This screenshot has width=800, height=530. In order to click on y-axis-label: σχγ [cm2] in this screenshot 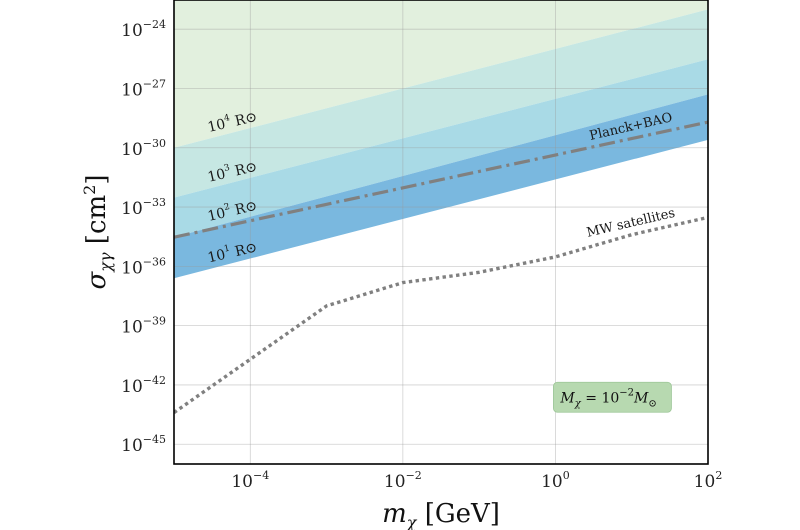, I will do `click(97, 232)`.